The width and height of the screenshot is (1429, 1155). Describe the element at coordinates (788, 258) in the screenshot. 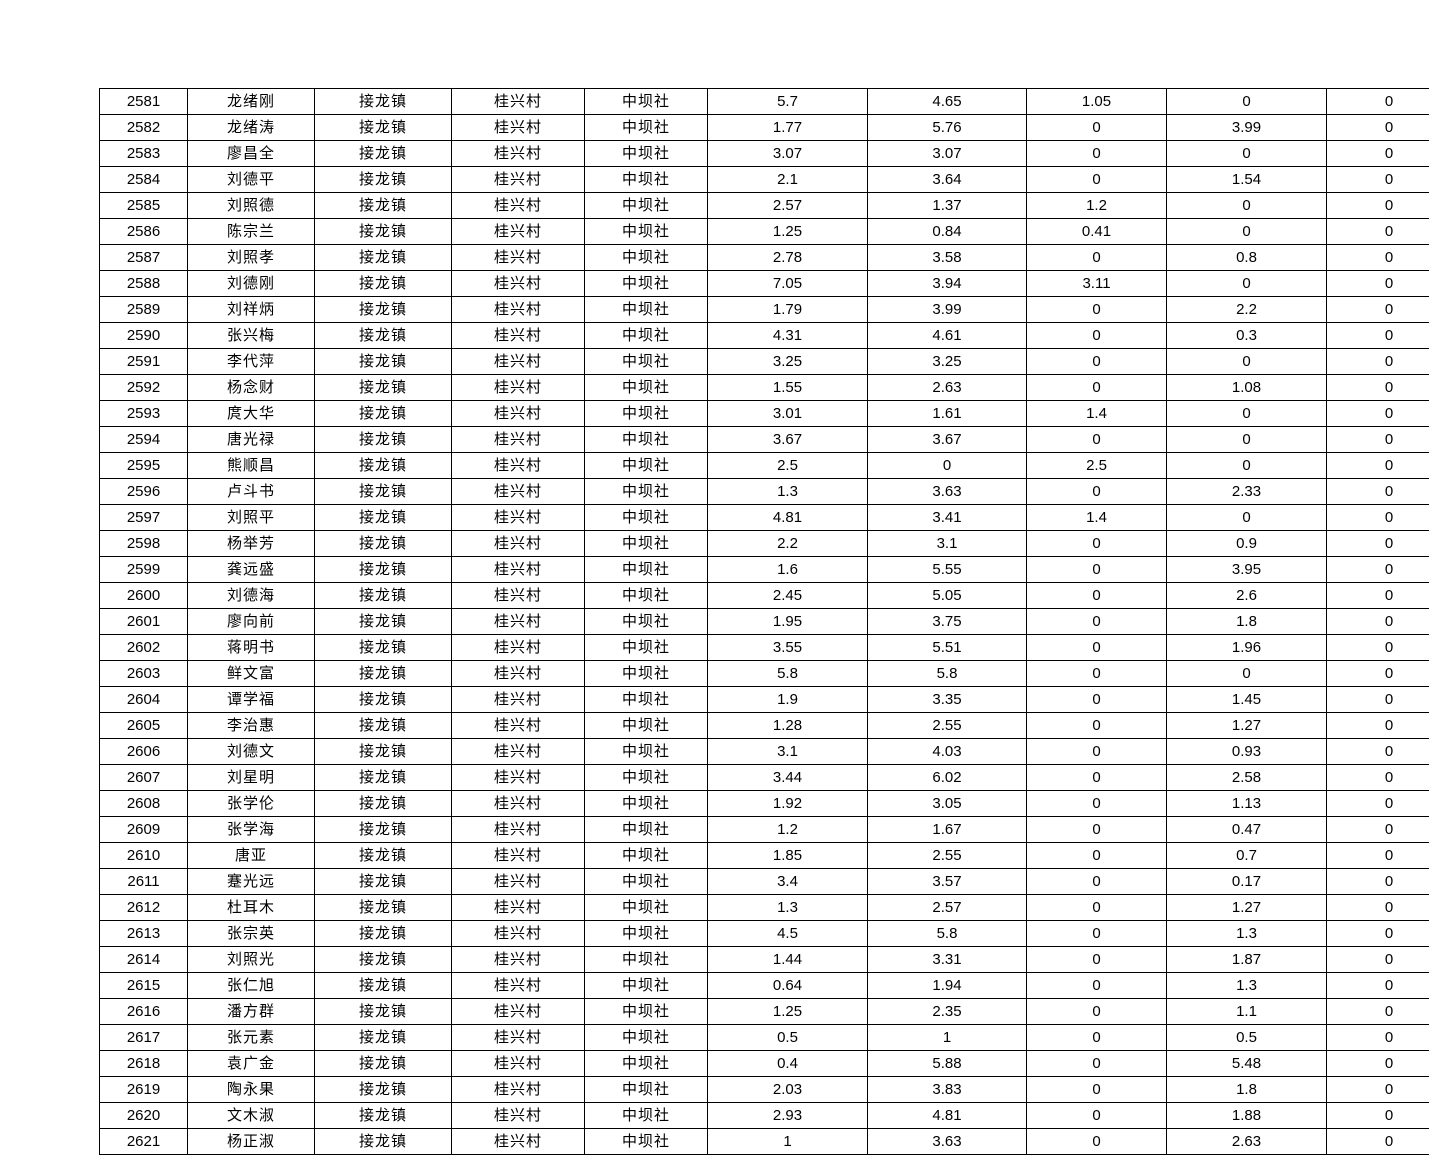

I see `cell-value-1: 2.78` at that location.